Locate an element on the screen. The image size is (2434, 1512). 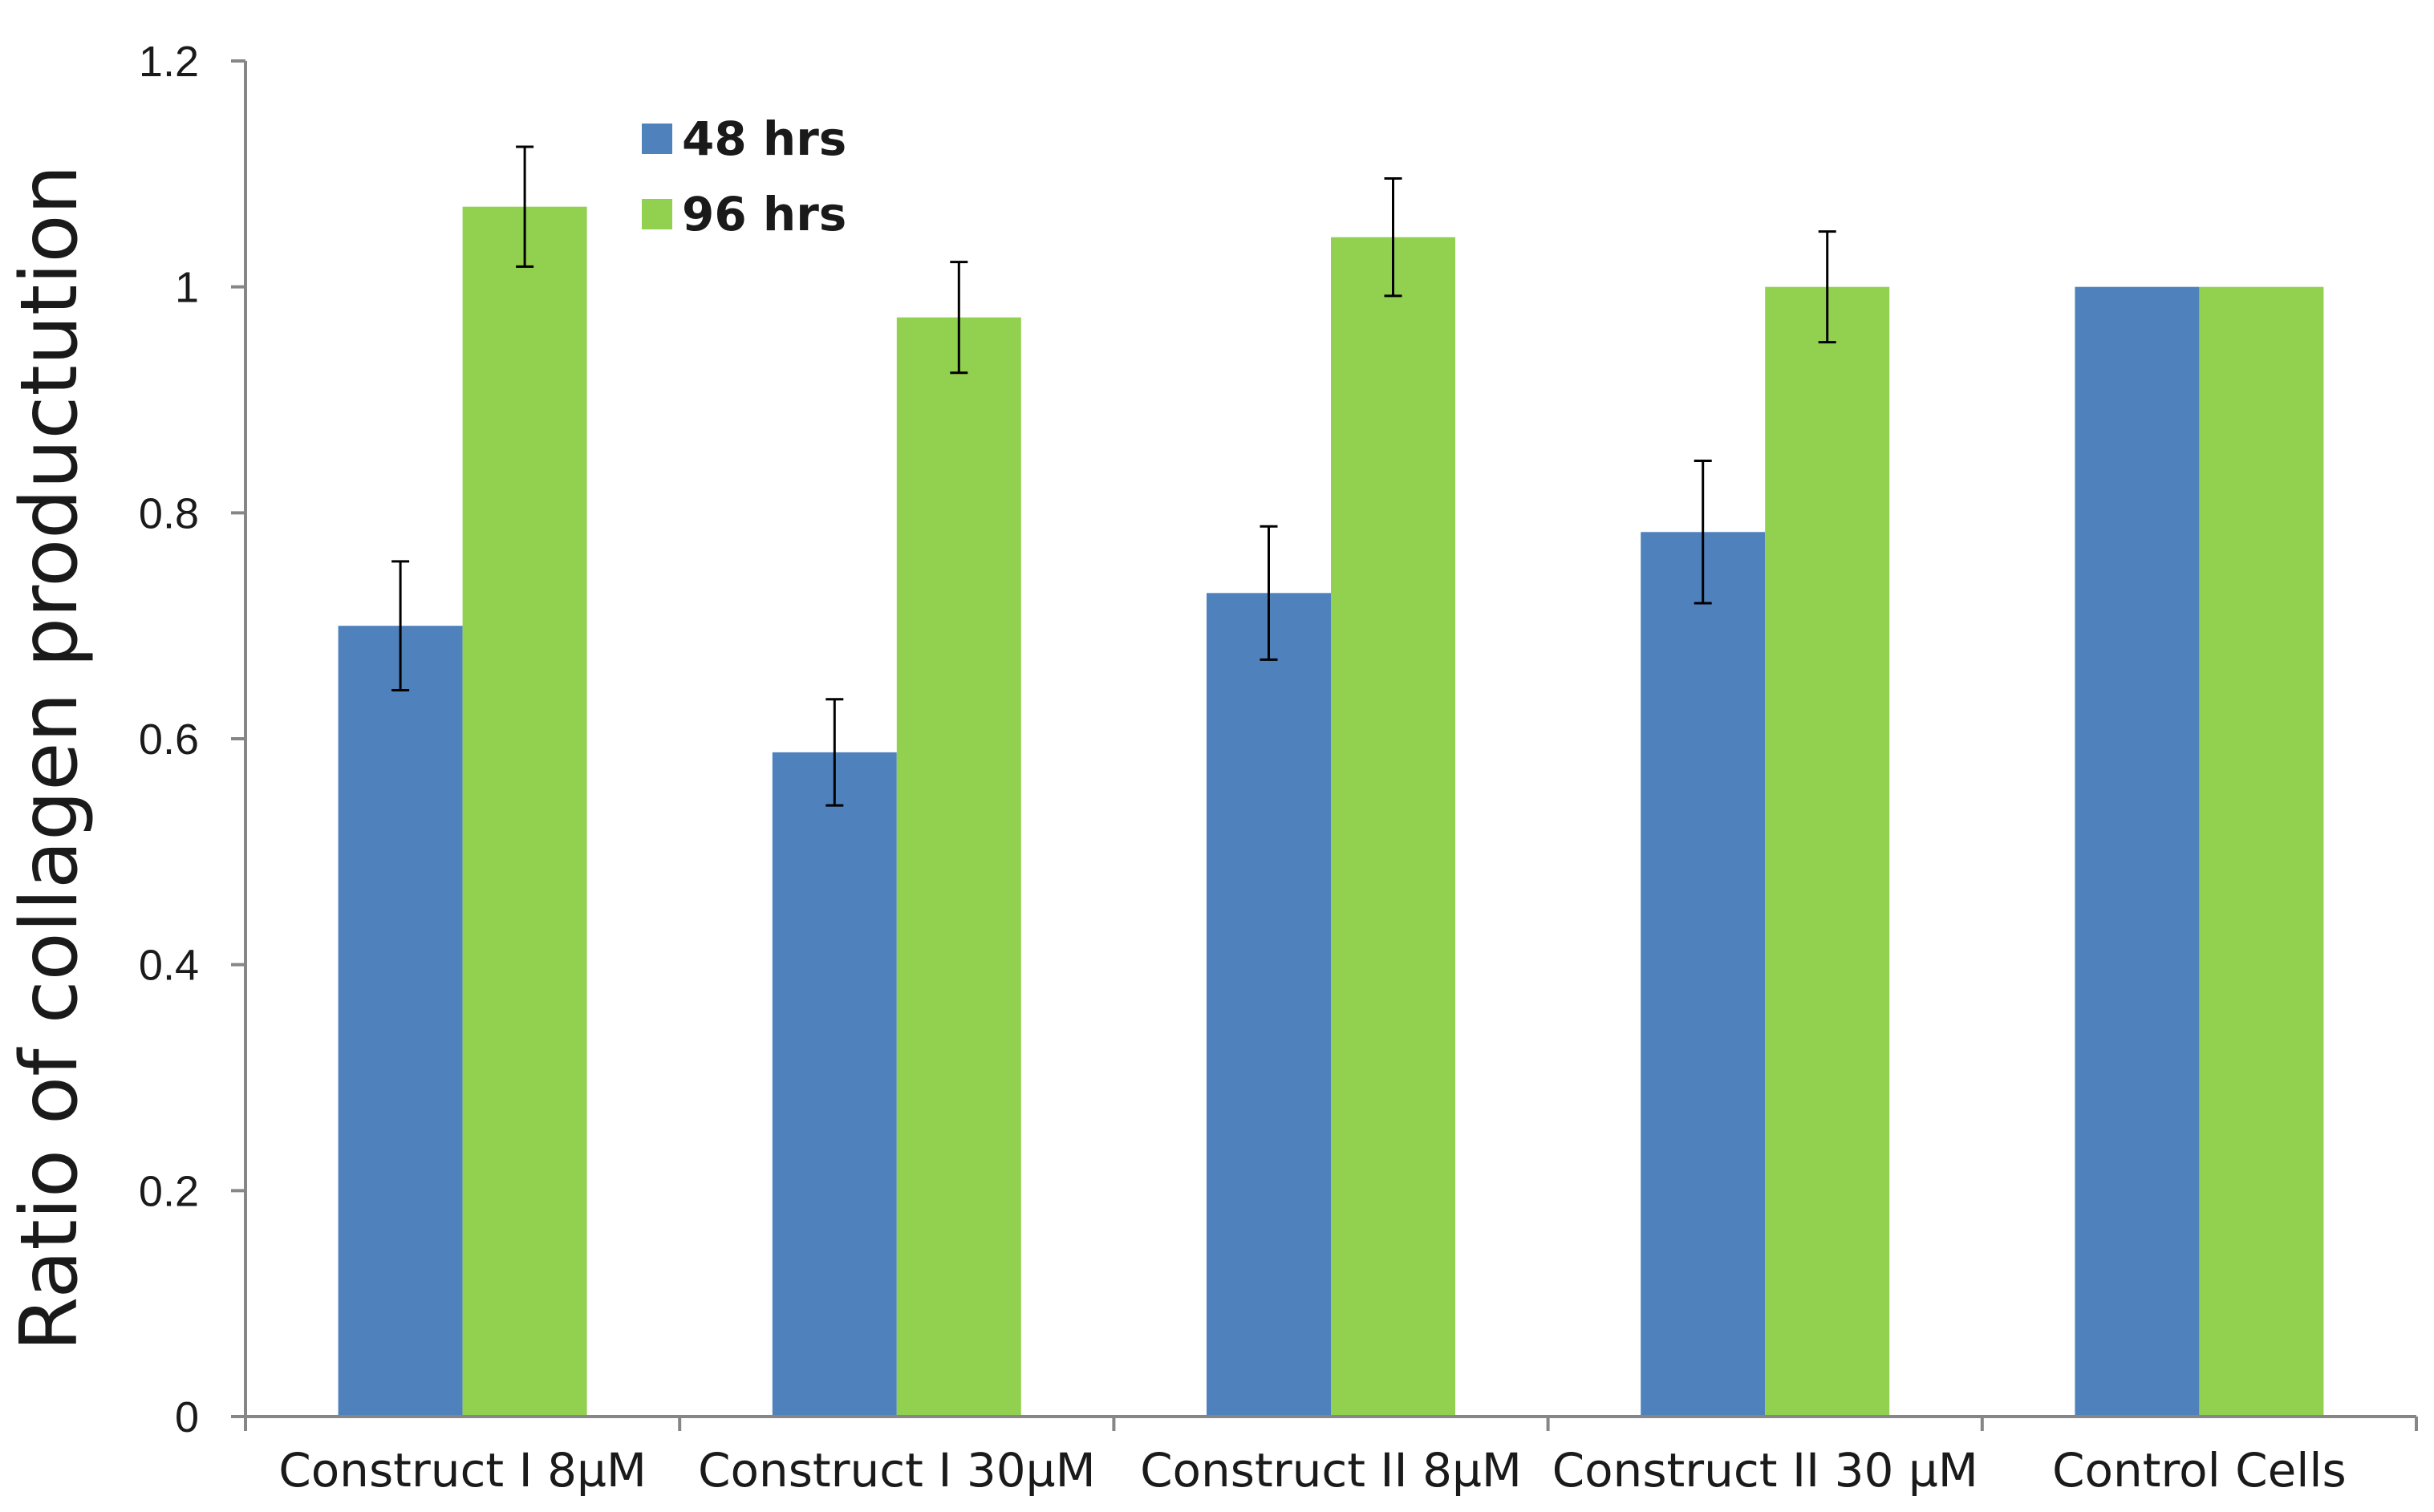
y-tick-label-2: 0.4 is located at coordinates (169, 966).